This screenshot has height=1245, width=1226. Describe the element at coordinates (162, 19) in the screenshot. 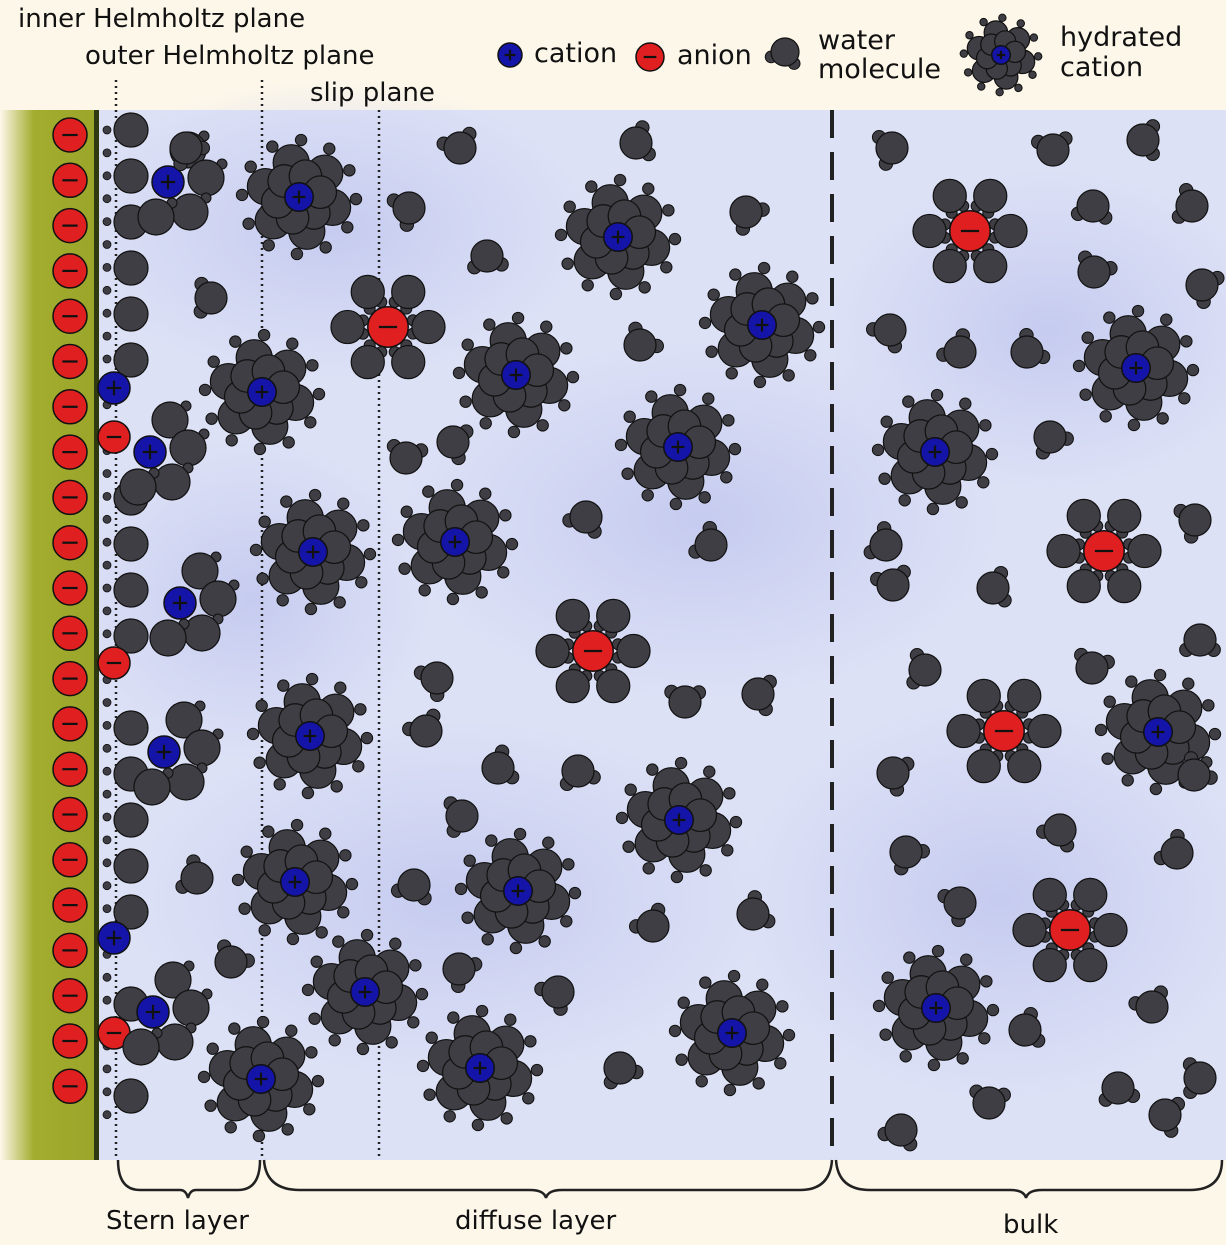

I see `inner-helmholtz-plane-label: inner Helmholtz plane` at that location.